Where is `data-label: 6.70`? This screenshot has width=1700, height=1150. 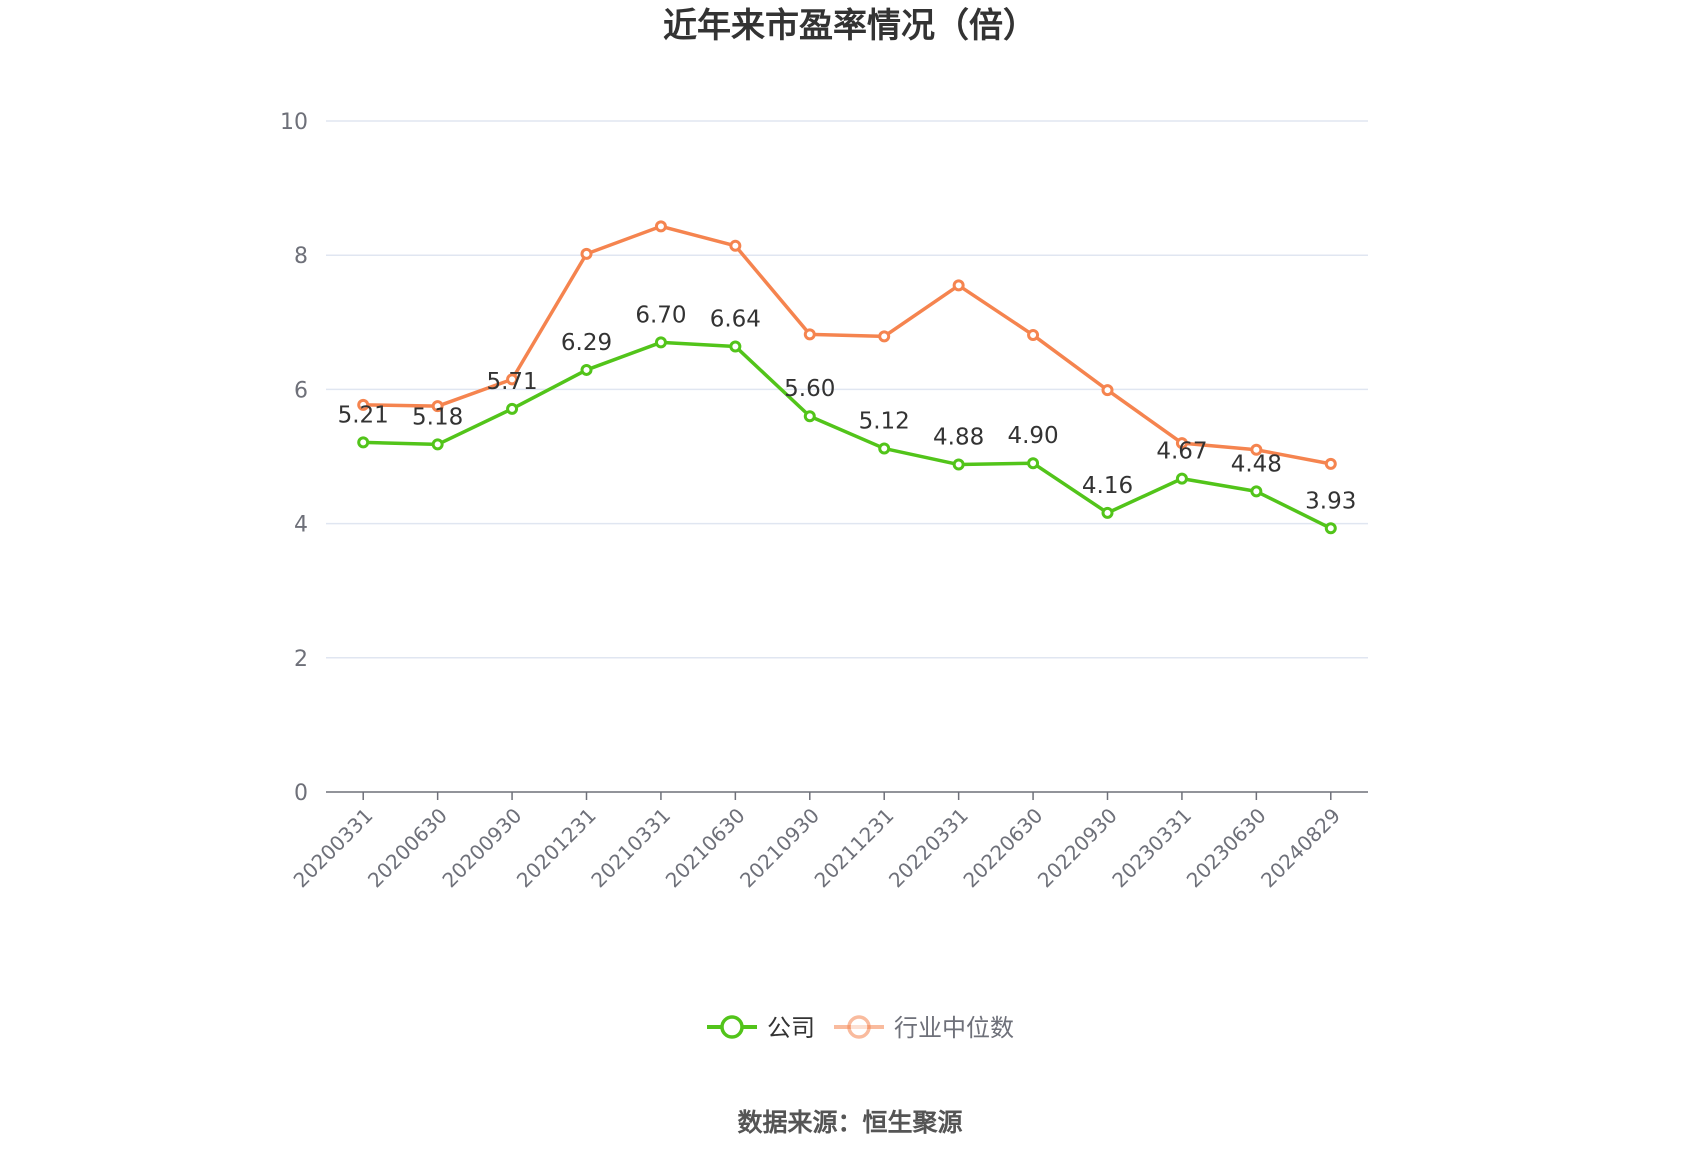 data-label: 6.70 is located at coordinates (660, 315).